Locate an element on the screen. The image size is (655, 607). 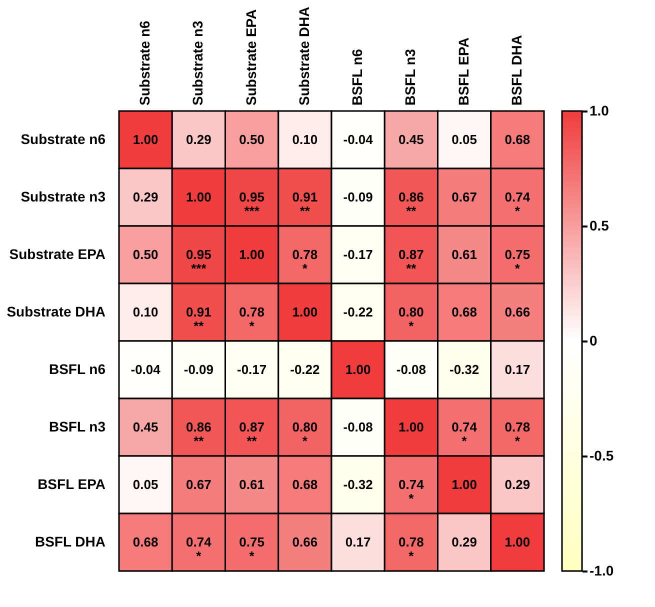
y-tick-label: Substrate DHA is located at coordinates (56, 311).